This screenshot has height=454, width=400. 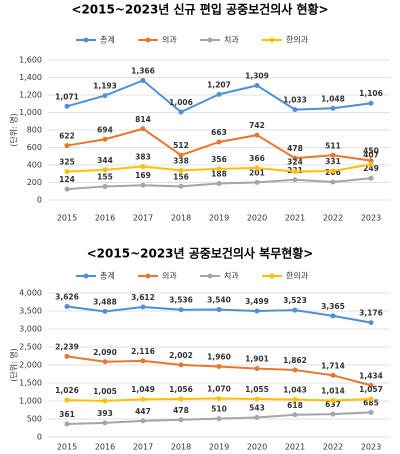 What do you see at coordinates (200, 253) in the screenshot?
I see `chart-title: <2015~2023년 공중보건의사 복무현황>` at bounding box center [200, 253].